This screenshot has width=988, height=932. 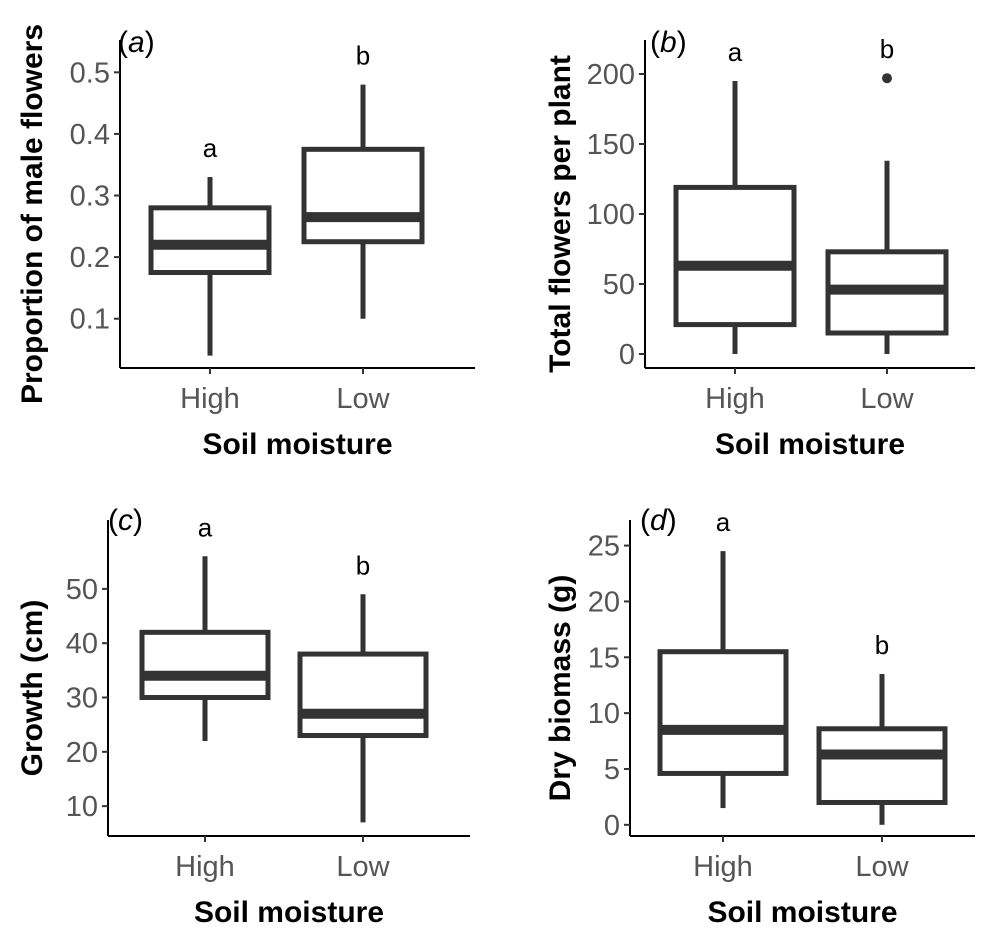 I want to click on panel-label: (a), so click(x=136, y=42).